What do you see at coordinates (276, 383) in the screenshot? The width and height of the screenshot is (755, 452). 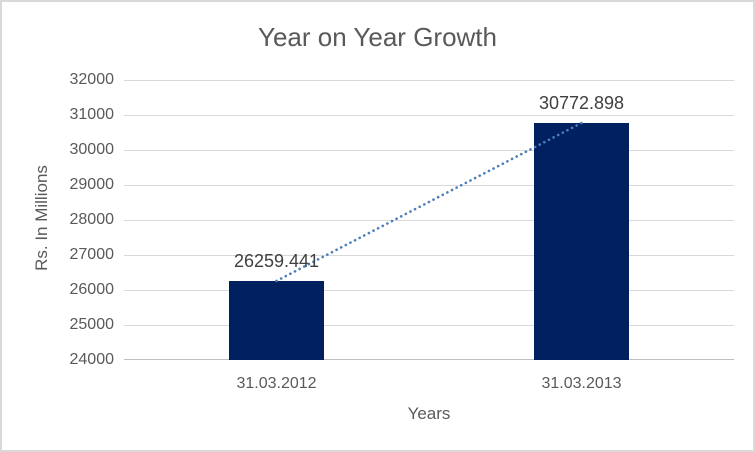 I see `x-tick-label: 31.03.2012` at bounding box center [276, 383].